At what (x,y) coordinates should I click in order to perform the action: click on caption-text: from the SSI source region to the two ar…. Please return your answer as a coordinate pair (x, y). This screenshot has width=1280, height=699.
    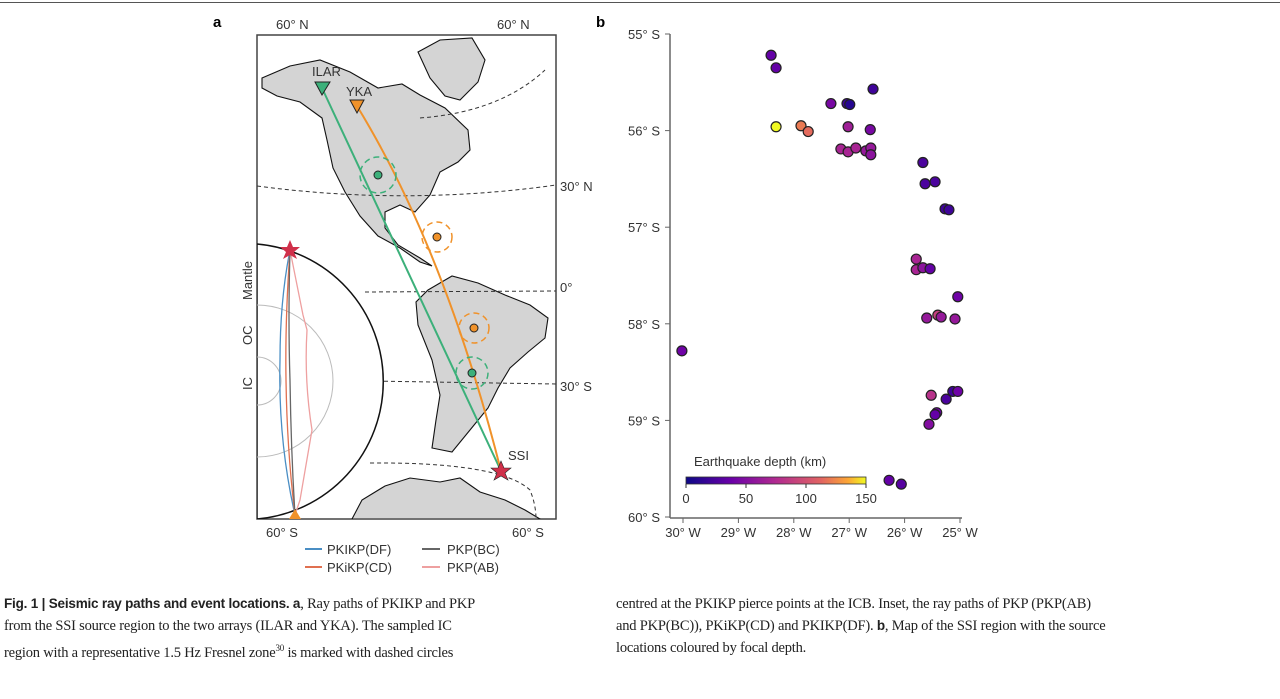
    Looking at the image, I should click on (228, 626).